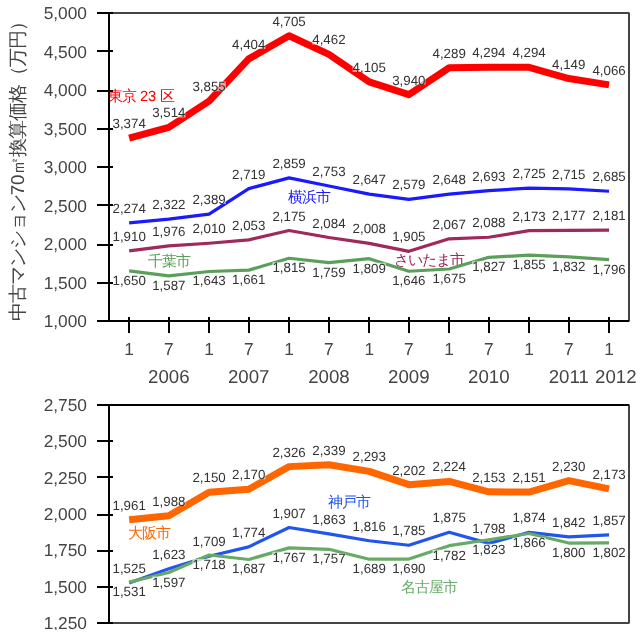 The width and height of the screenshot is (640, 640). What do you see at coordinates (329, 377) in the screenshot?
I see `x2-tick-label: 2008` at bounding box center [329, 377].